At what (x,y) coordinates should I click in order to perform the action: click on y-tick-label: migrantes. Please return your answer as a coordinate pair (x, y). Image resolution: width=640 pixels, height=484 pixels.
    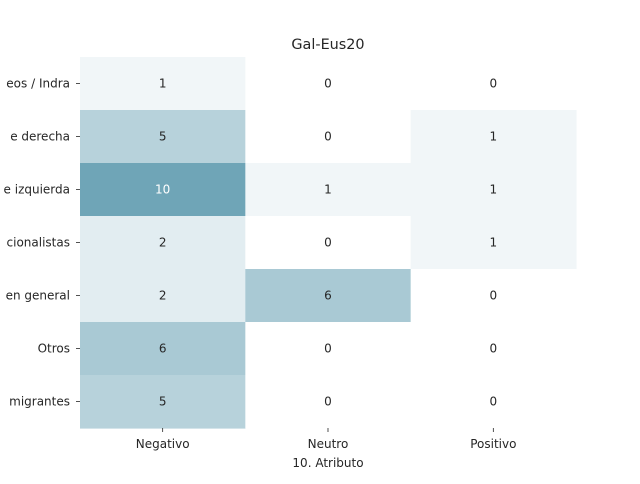
    Looking at the image, I should click on (39, 402).